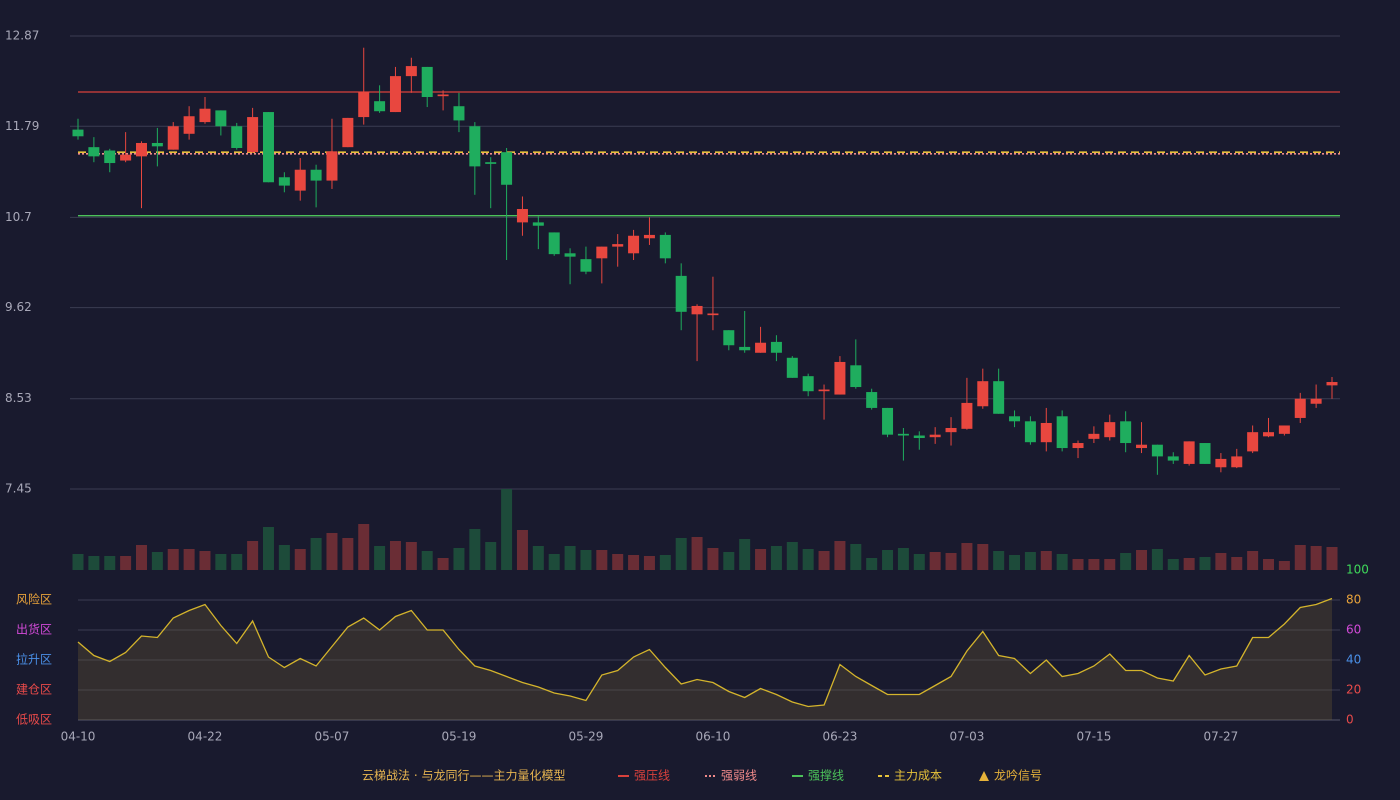 This screenshot has height=800, width=1400. I want to click on x-tick-label: 06-10, so click(712, 737).